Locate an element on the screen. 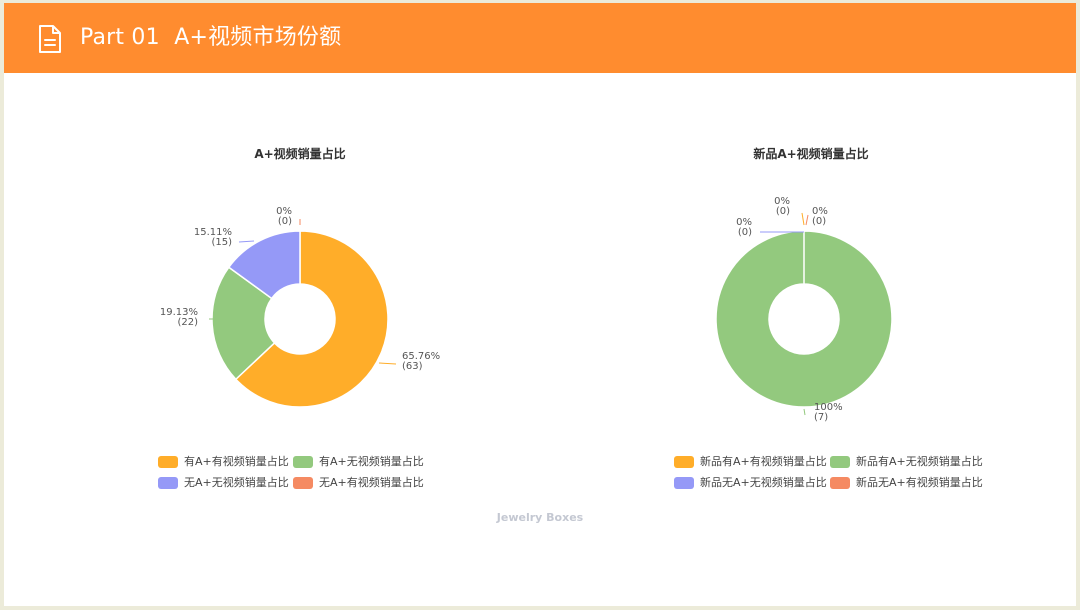 The height and width of the screenshot is (610, 1080). chart-2-label-value-1: (0) is located at coordinates (783, 211).